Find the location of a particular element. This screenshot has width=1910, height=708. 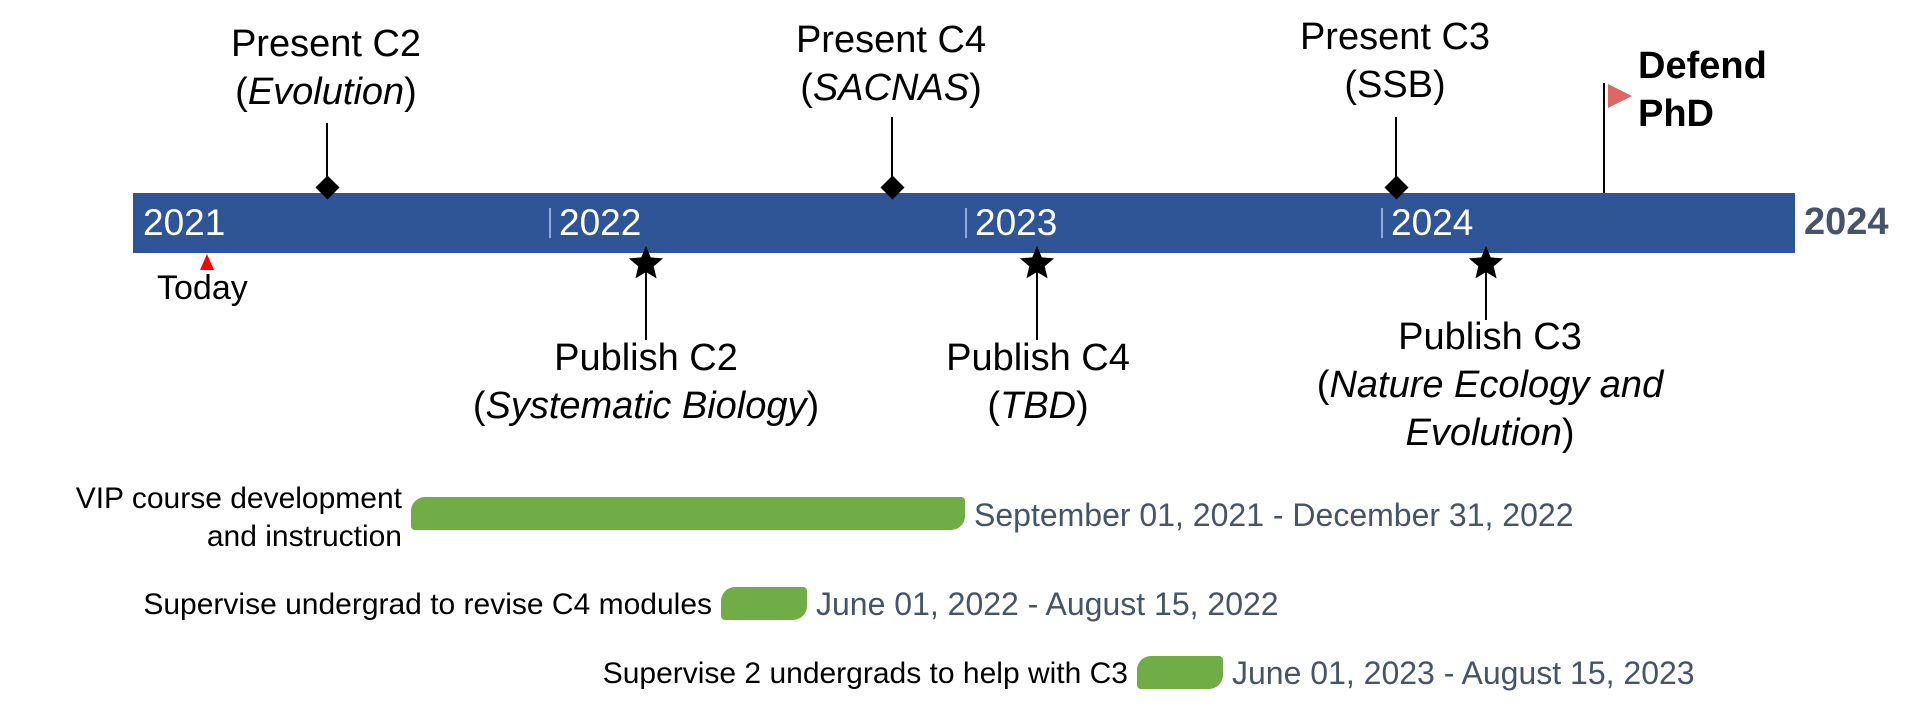

task-dates-vip: September 01, 2021 - December 31, 2022 is located at coordinates (1274, 515).